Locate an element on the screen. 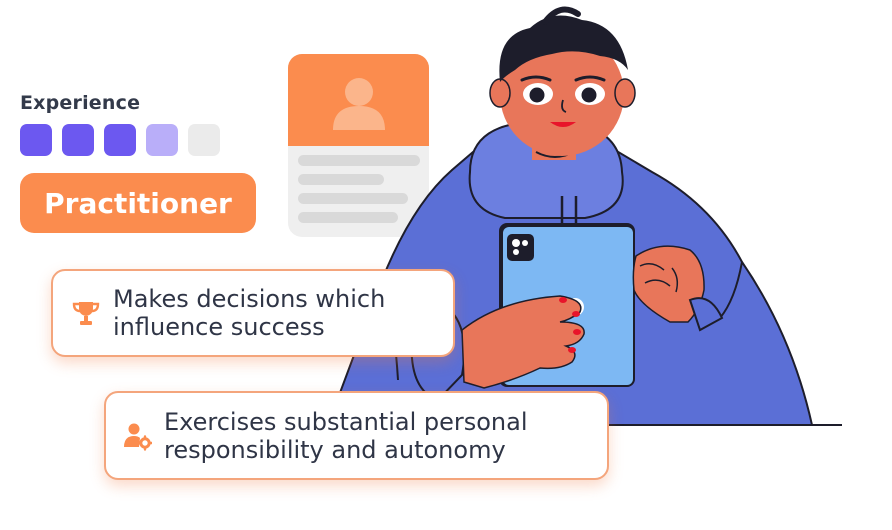 Image resolution: width=892 pixels, height=530 pixels. user-gear-icon is located at coordinates (138, 437).